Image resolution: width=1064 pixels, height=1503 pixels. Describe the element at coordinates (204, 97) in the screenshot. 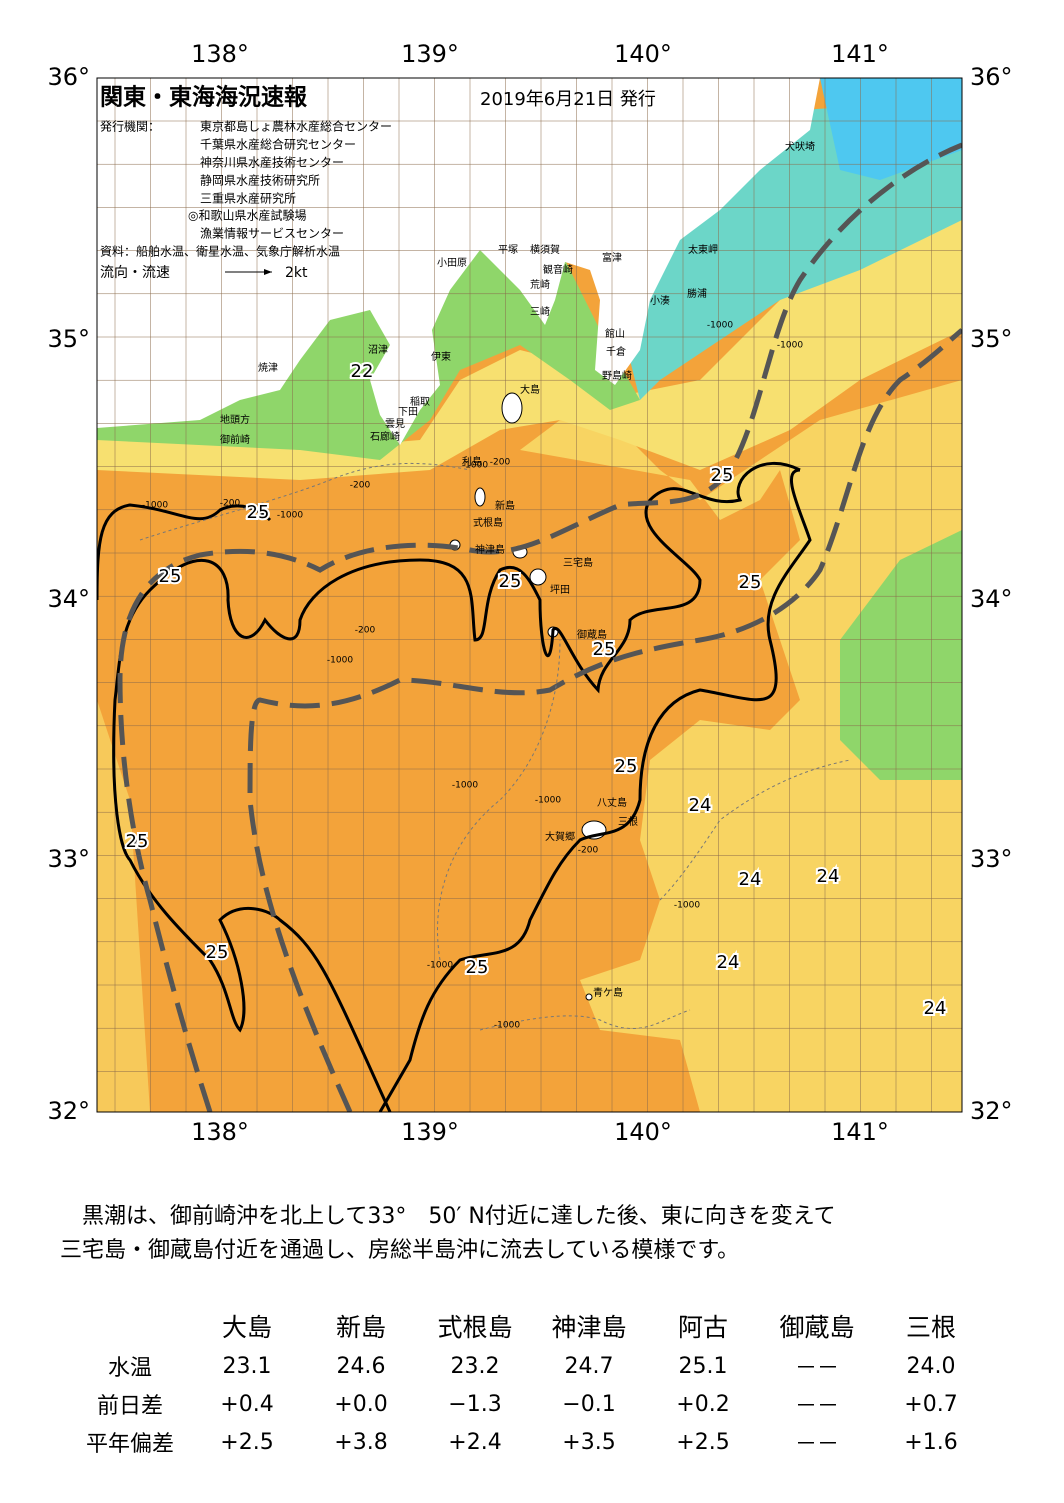

I see `map-title: 関東・東海海況速報` at that location.